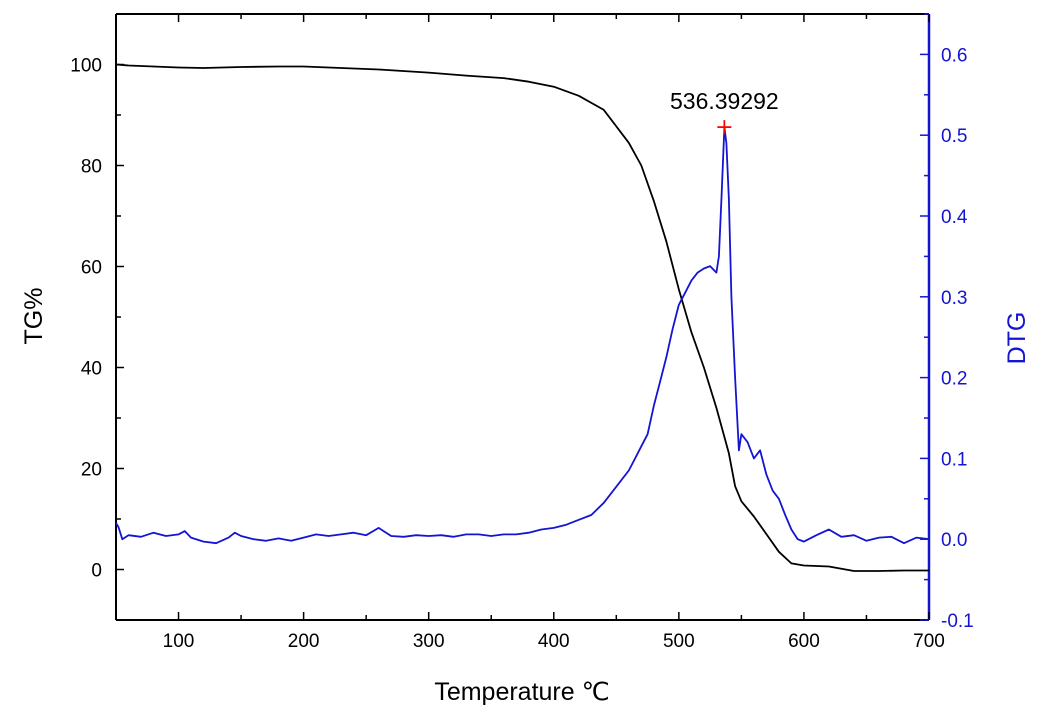 The width and height of the screenshot is (1050, 715). What do you see at coordinates (954, 459) in the screenshot?
I see `y-right-tick-label: 0.1` at bounding box center [954, 459].